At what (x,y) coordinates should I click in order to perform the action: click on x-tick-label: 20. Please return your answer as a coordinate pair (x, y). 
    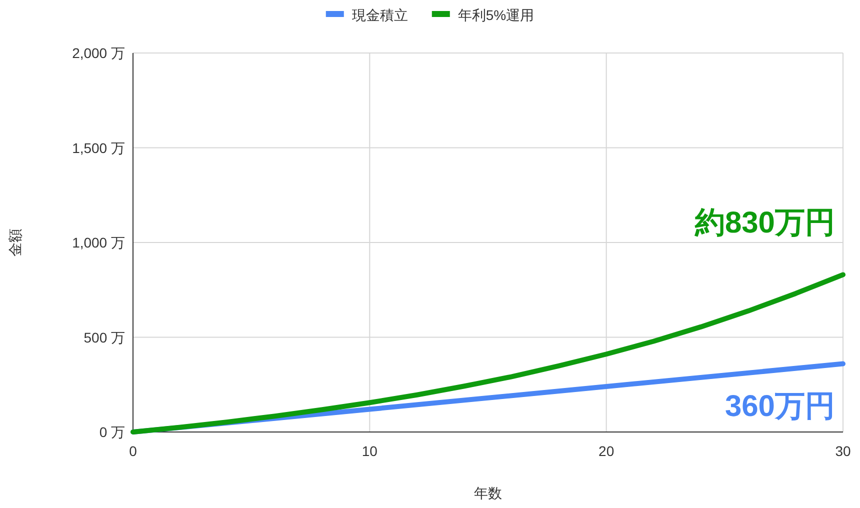
    Looking at the image, I should click on (606, 451).